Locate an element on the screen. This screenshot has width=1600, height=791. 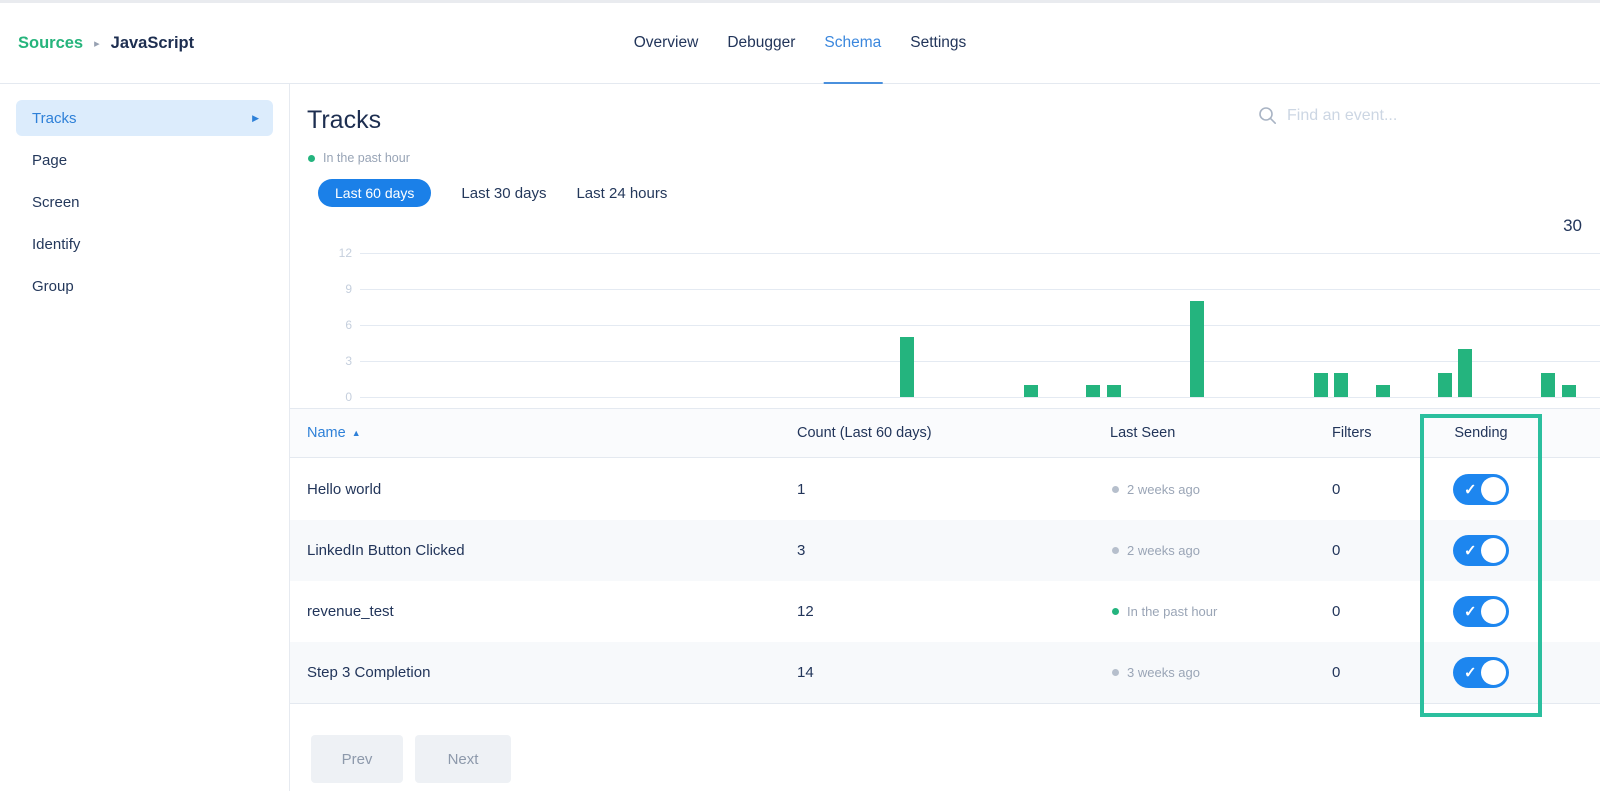
gridline-y12 is located at coordinates (980, 253).